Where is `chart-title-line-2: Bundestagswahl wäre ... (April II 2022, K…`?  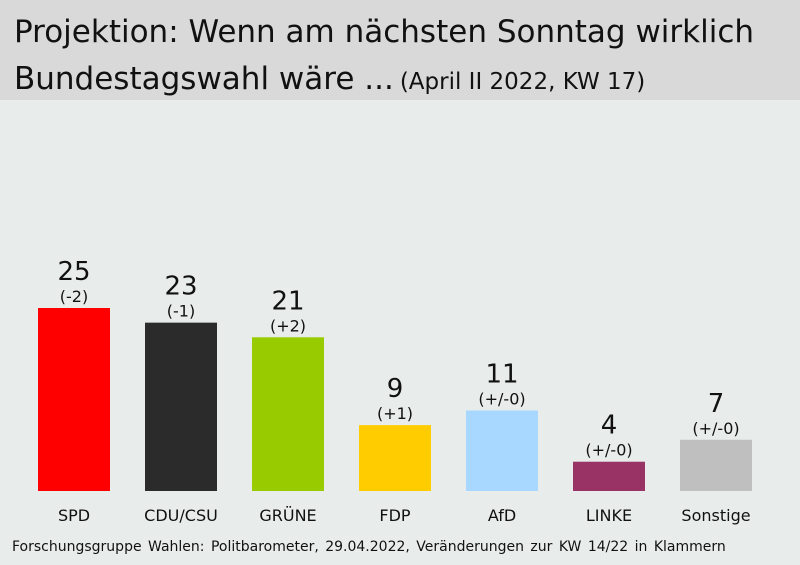
chart-title-line-2: Bundestagswahl wäre ... (April II 2022, K… is located at coordinates (329, 79).